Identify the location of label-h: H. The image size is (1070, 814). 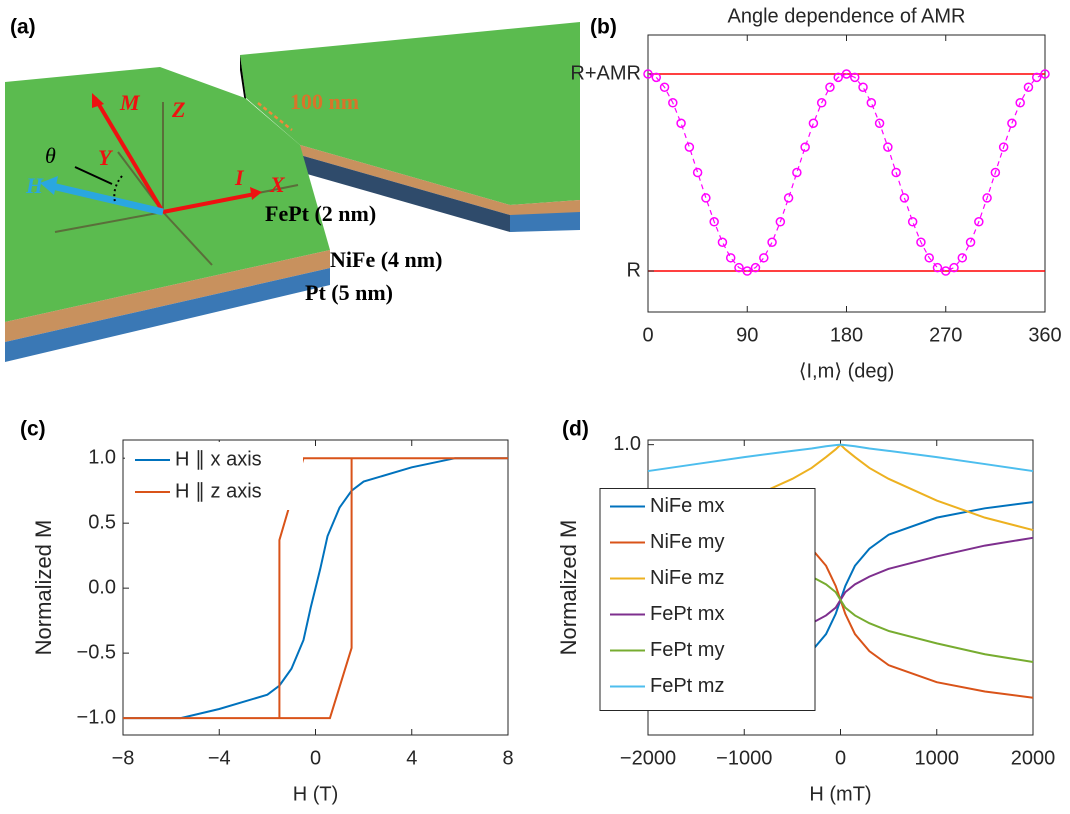
(34, 185).